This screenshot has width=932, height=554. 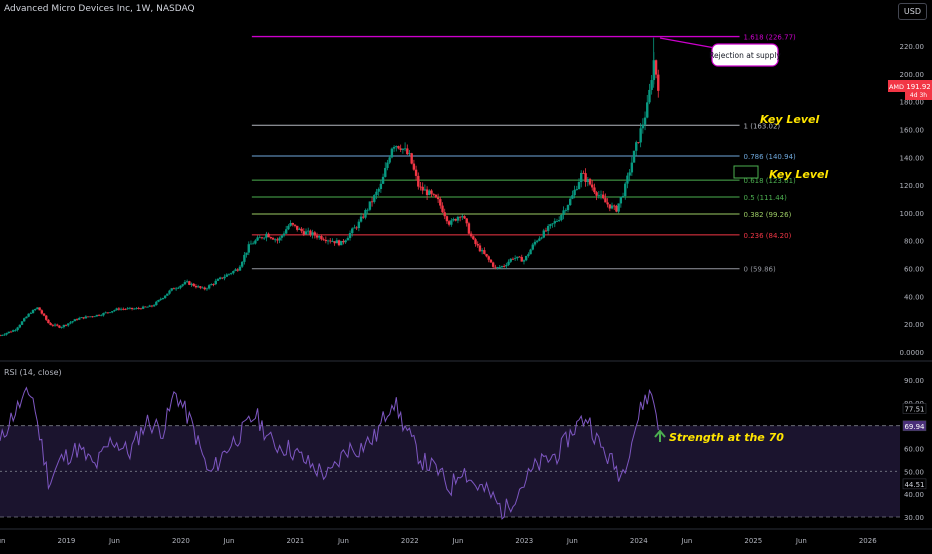 What do you see at coordinates (914, 381) in the screenshot?
I see `rsi-tick: 90.00` at bounding box center [914, 381].